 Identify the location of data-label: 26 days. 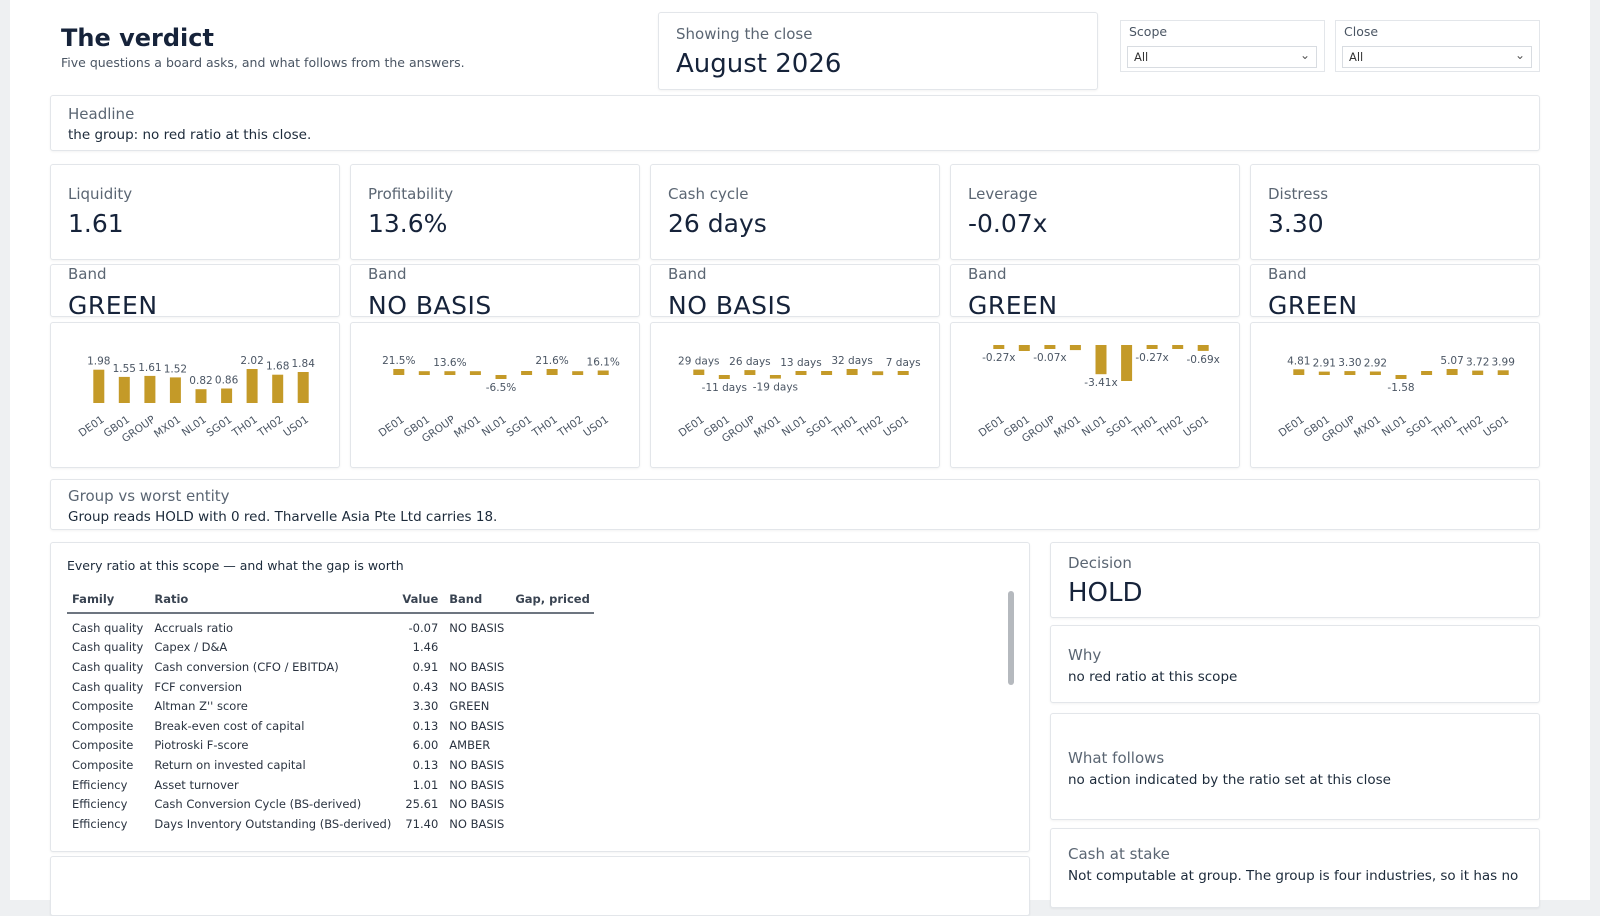
(749, 362).